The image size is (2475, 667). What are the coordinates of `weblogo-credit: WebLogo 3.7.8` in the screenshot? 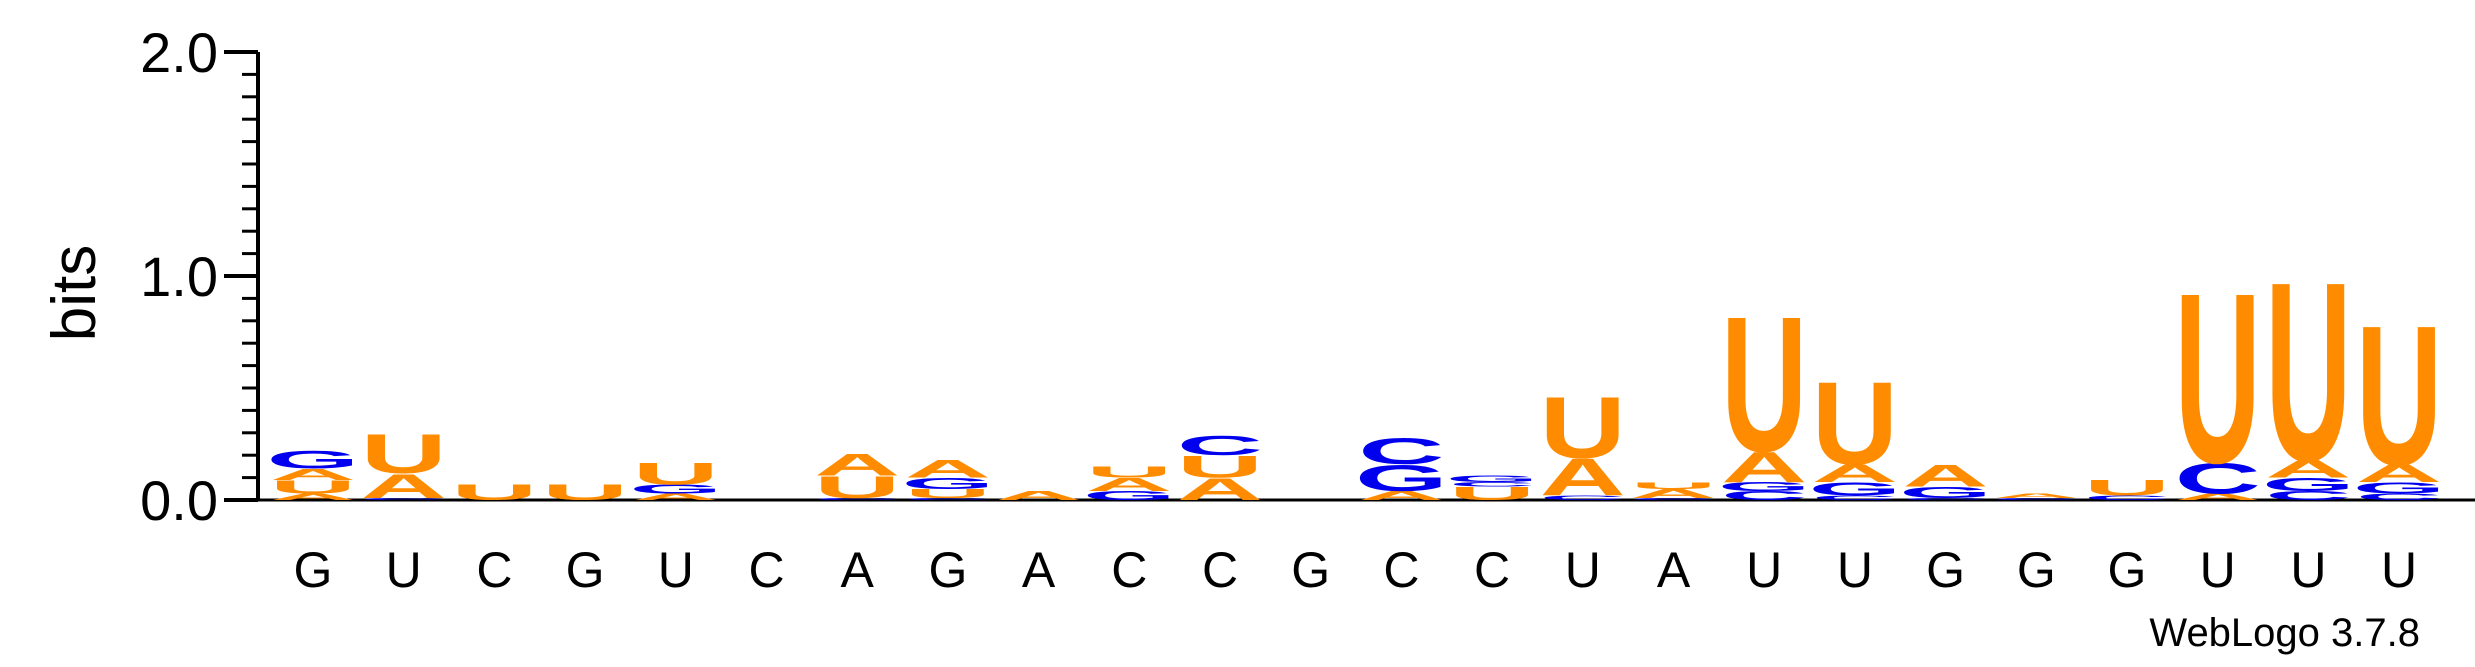 It's located at (2284, 633).